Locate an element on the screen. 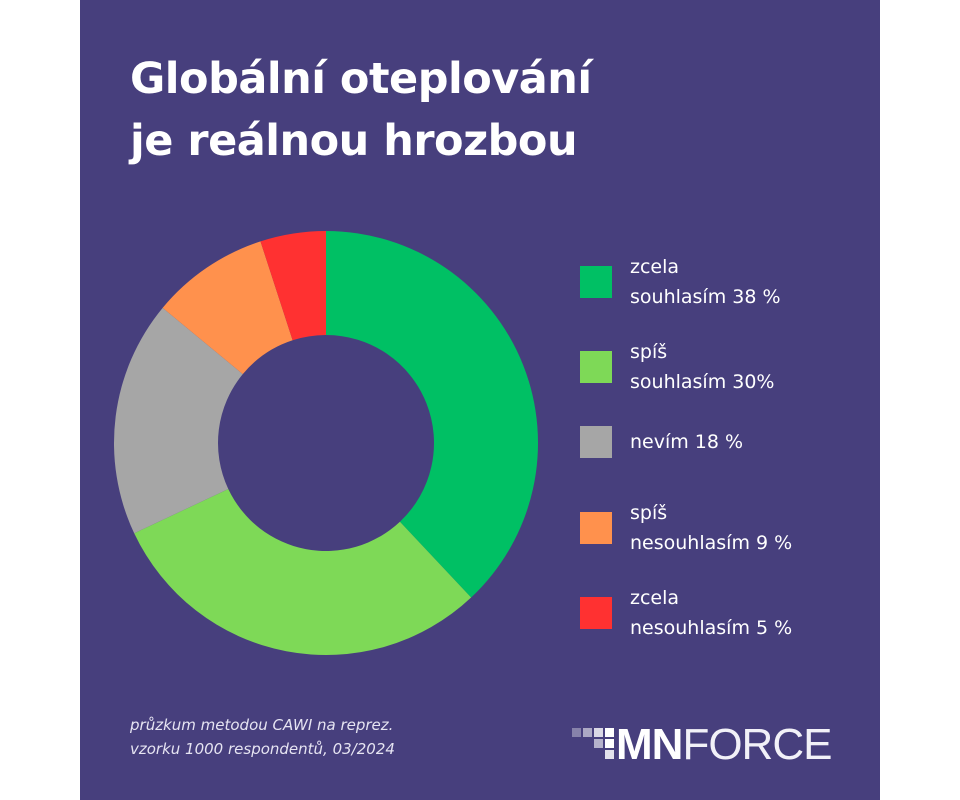 The image size is (960, 800). logo-text-thin: FORCE is located at coordinates (757, 744).